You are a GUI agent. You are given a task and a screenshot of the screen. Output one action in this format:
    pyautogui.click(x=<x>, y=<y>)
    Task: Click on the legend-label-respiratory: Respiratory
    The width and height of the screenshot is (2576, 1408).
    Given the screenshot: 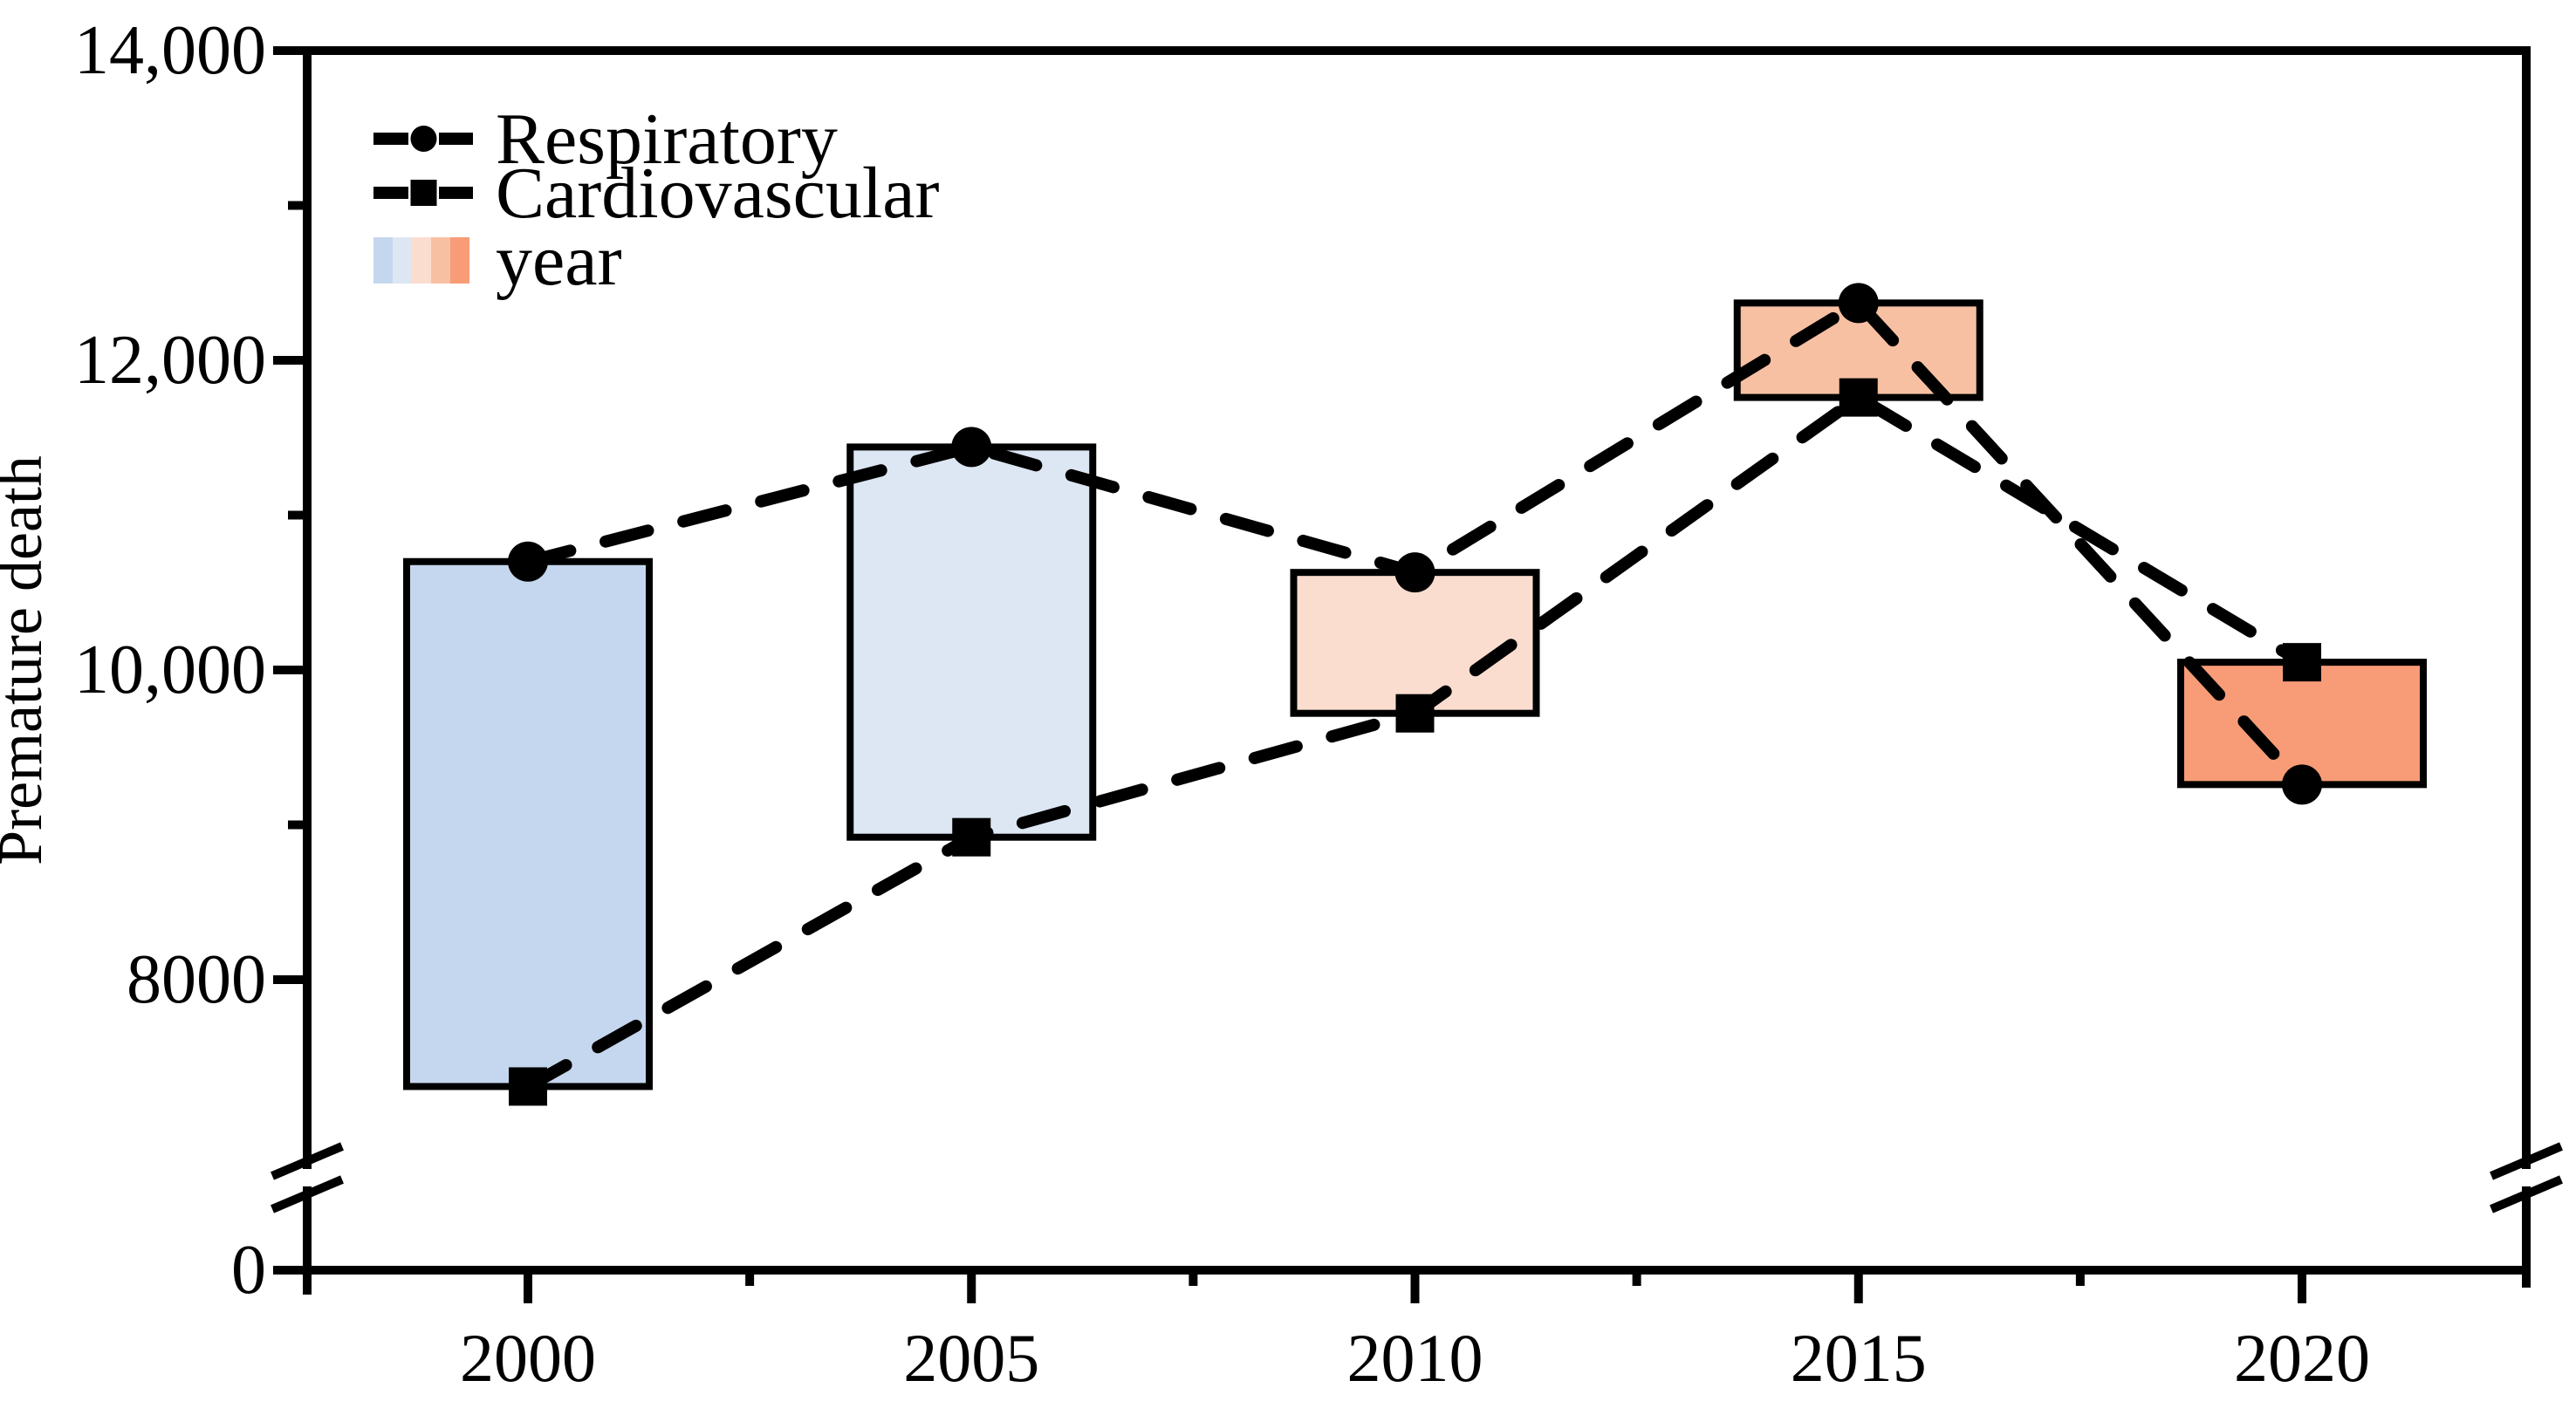 What is the action you would take?
    pyautogui.click(x=667, y=139)
    